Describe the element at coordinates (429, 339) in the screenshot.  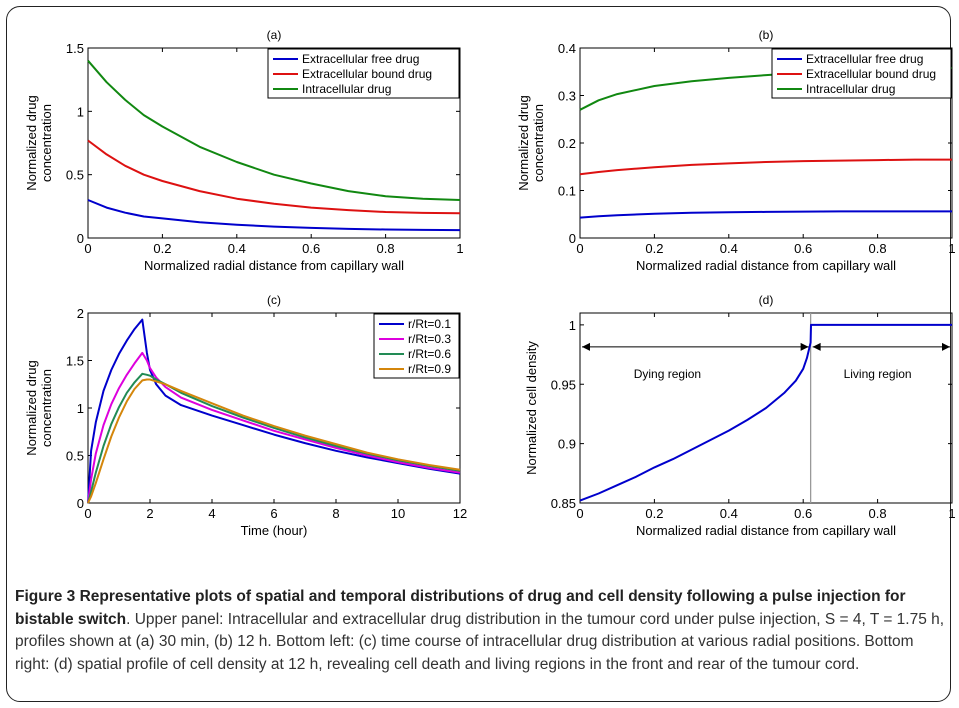
I see `legend-label: r/Rt=0.3` at that location.